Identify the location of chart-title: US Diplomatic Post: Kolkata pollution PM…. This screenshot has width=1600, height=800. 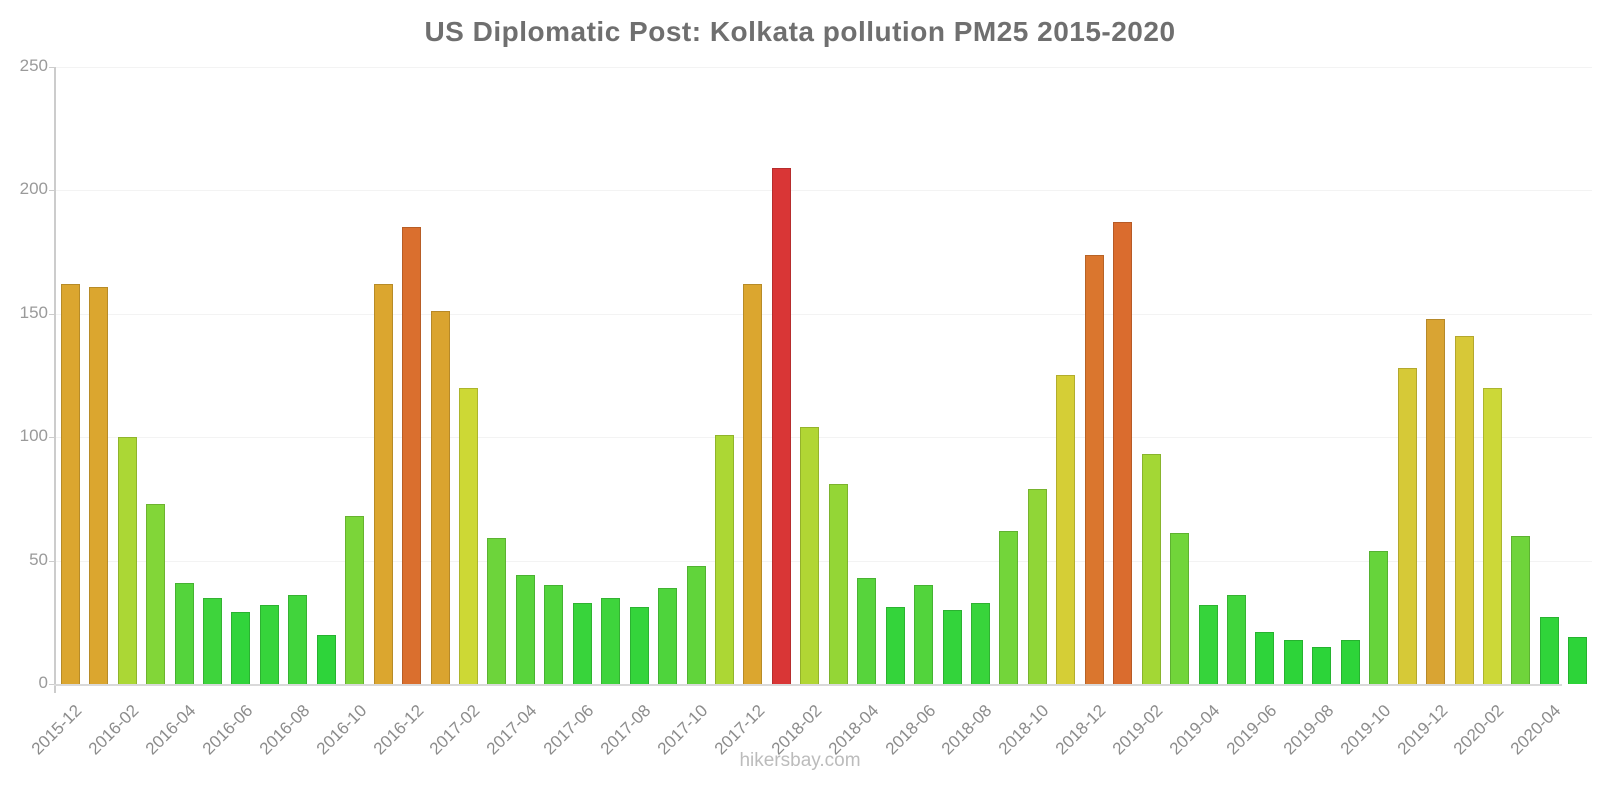
(800, 31).